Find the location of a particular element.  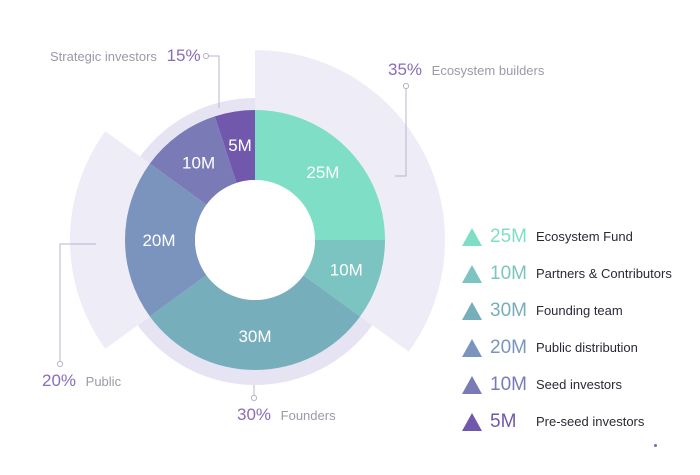

legend-name: Seed investors is located at coordinates (579, 384).